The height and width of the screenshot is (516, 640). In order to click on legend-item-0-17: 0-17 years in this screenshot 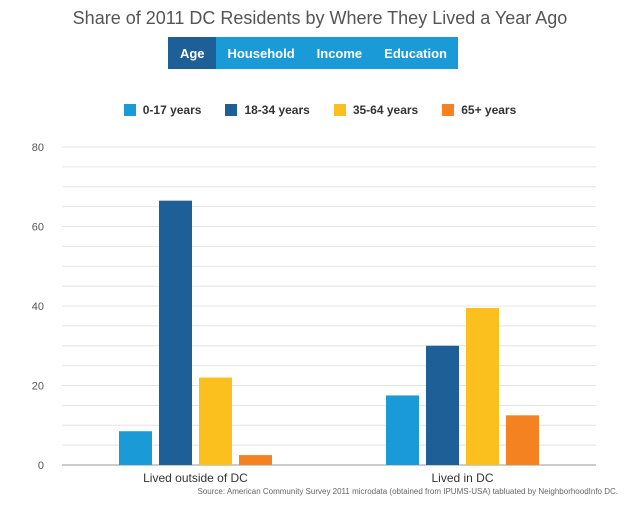, I will do `click(162, 110)`.